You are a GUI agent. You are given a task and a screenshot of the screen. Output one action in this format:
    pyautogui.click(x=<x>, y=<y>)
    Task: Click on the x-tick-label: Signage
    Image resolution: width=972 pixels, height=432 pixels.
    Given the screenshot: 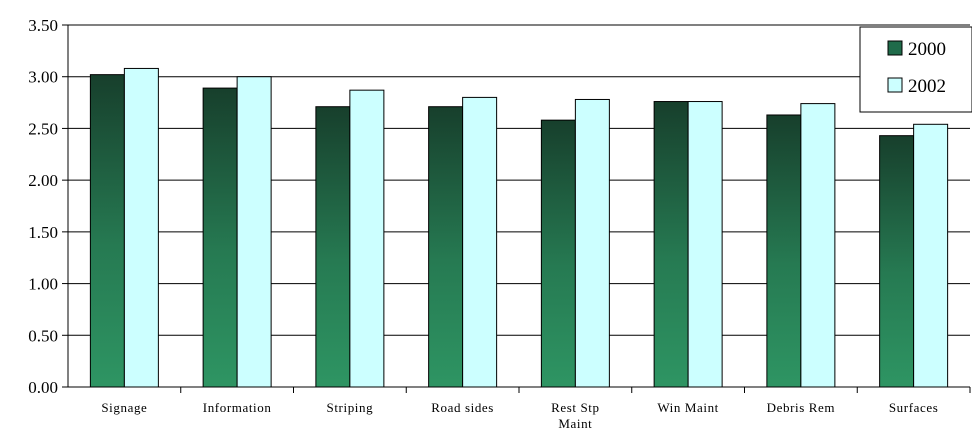 What is the action you would take?
    pyautogui.click(x=124, y=407)
    